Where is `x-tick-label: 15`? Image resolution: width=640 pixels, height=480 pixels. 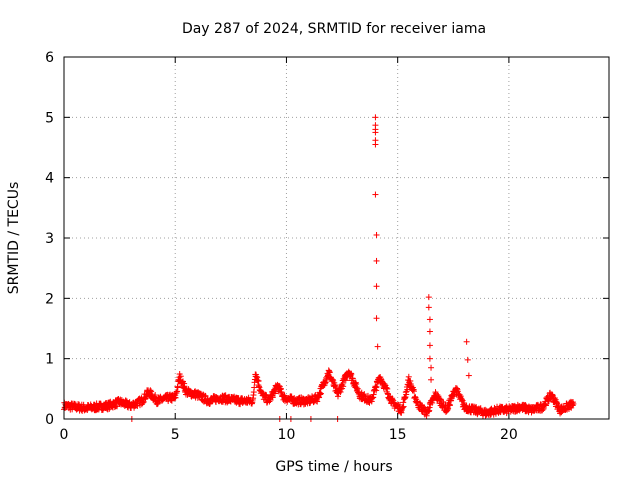
x-tick-label: 15 is located at coordinates (398, 435).